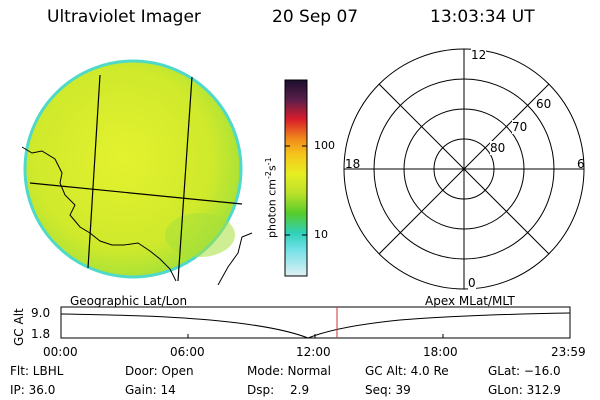 The width and height of the screenshot is (600, 400). What do you see at coordinates (498, 148) in the screenshot?
I see `mlat-label-80: 80` at bounding box center [498, 148].